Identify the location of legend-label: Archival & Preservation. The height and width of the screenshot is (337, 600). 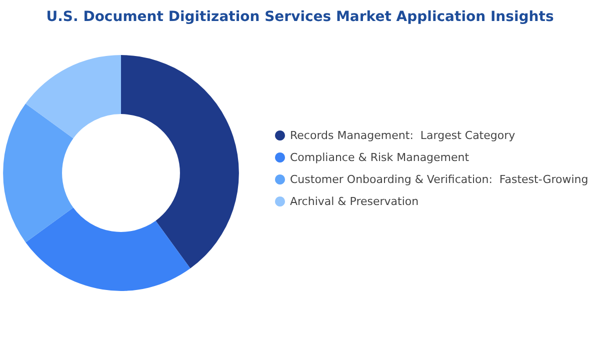
(354, 201).